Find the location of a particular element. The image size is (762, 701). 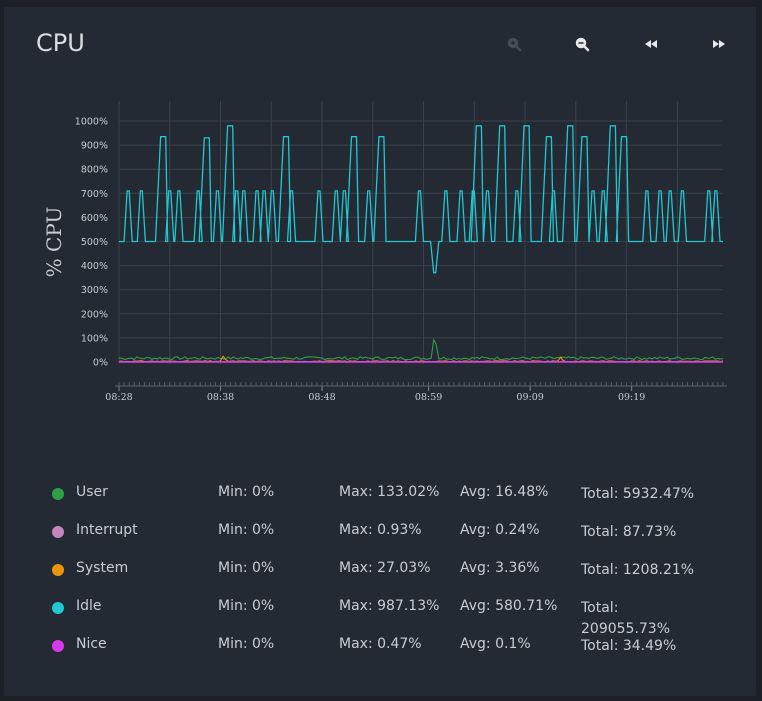

zoom-out-button is located at coordinates (583, 46).